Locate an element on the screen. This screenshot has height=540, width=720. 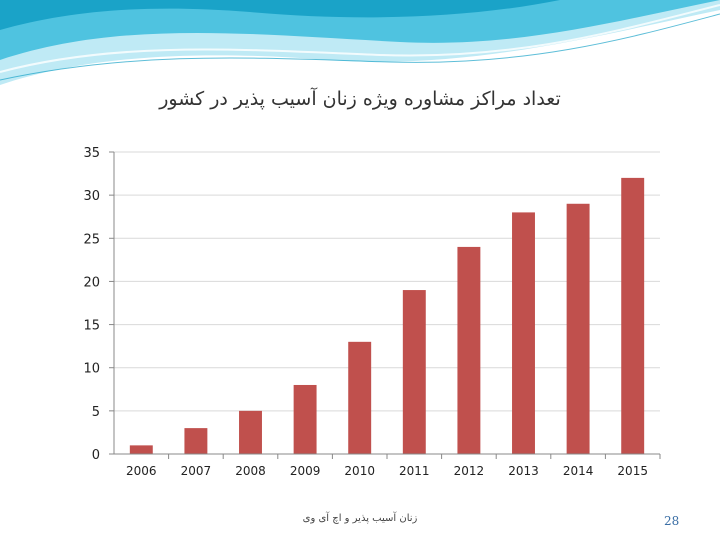
page-number: 28 is located at coordinates (672, 521).